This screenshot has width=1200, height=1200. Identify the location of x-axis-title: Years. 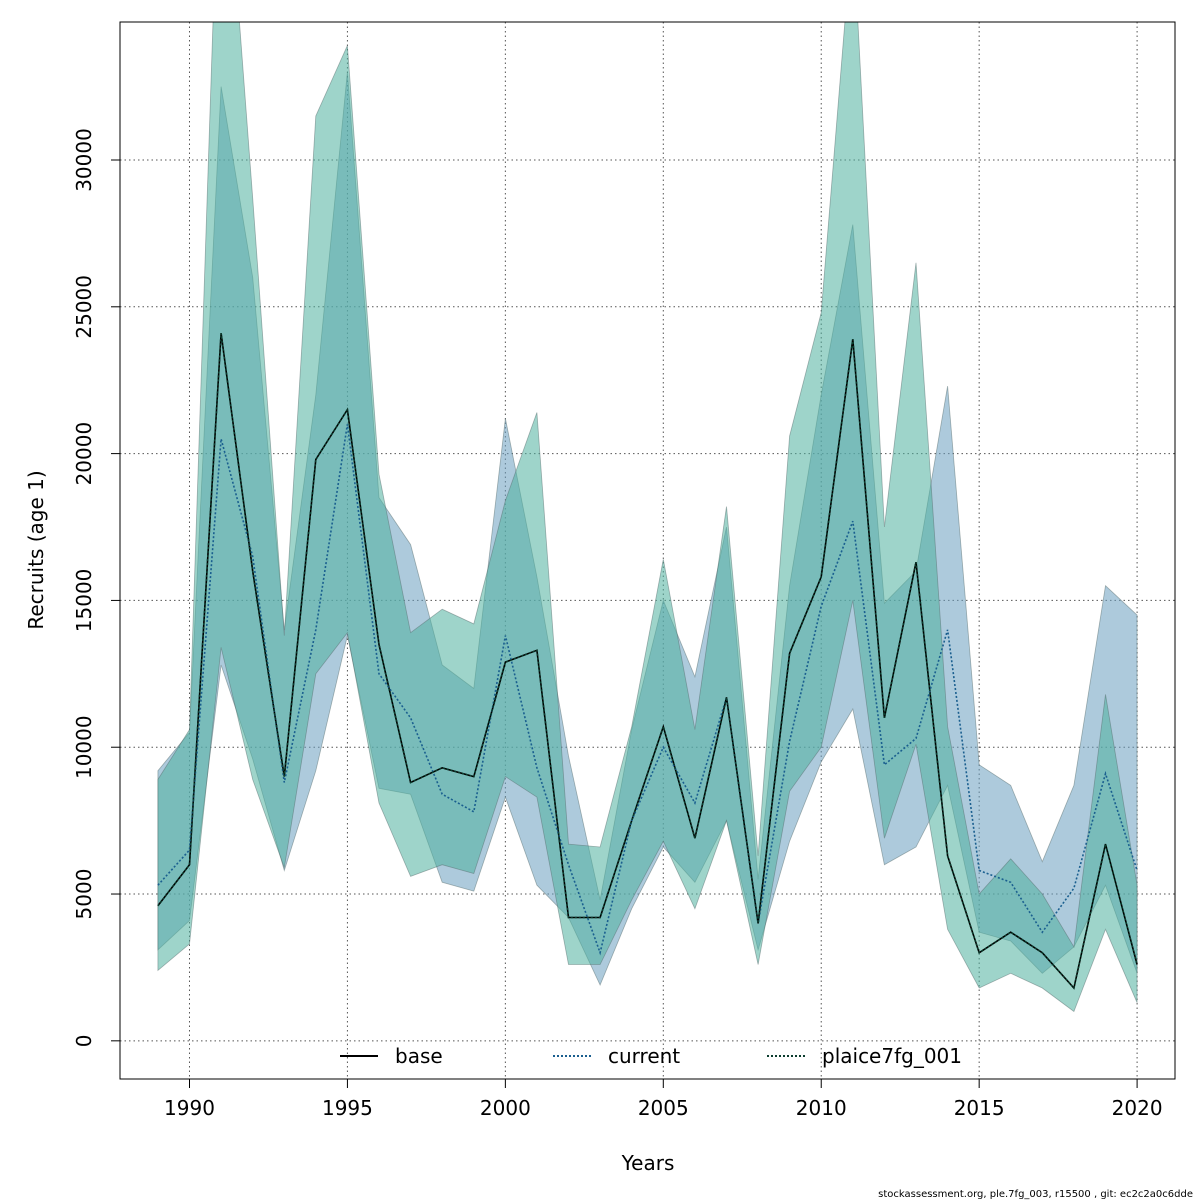
(648, 1163).